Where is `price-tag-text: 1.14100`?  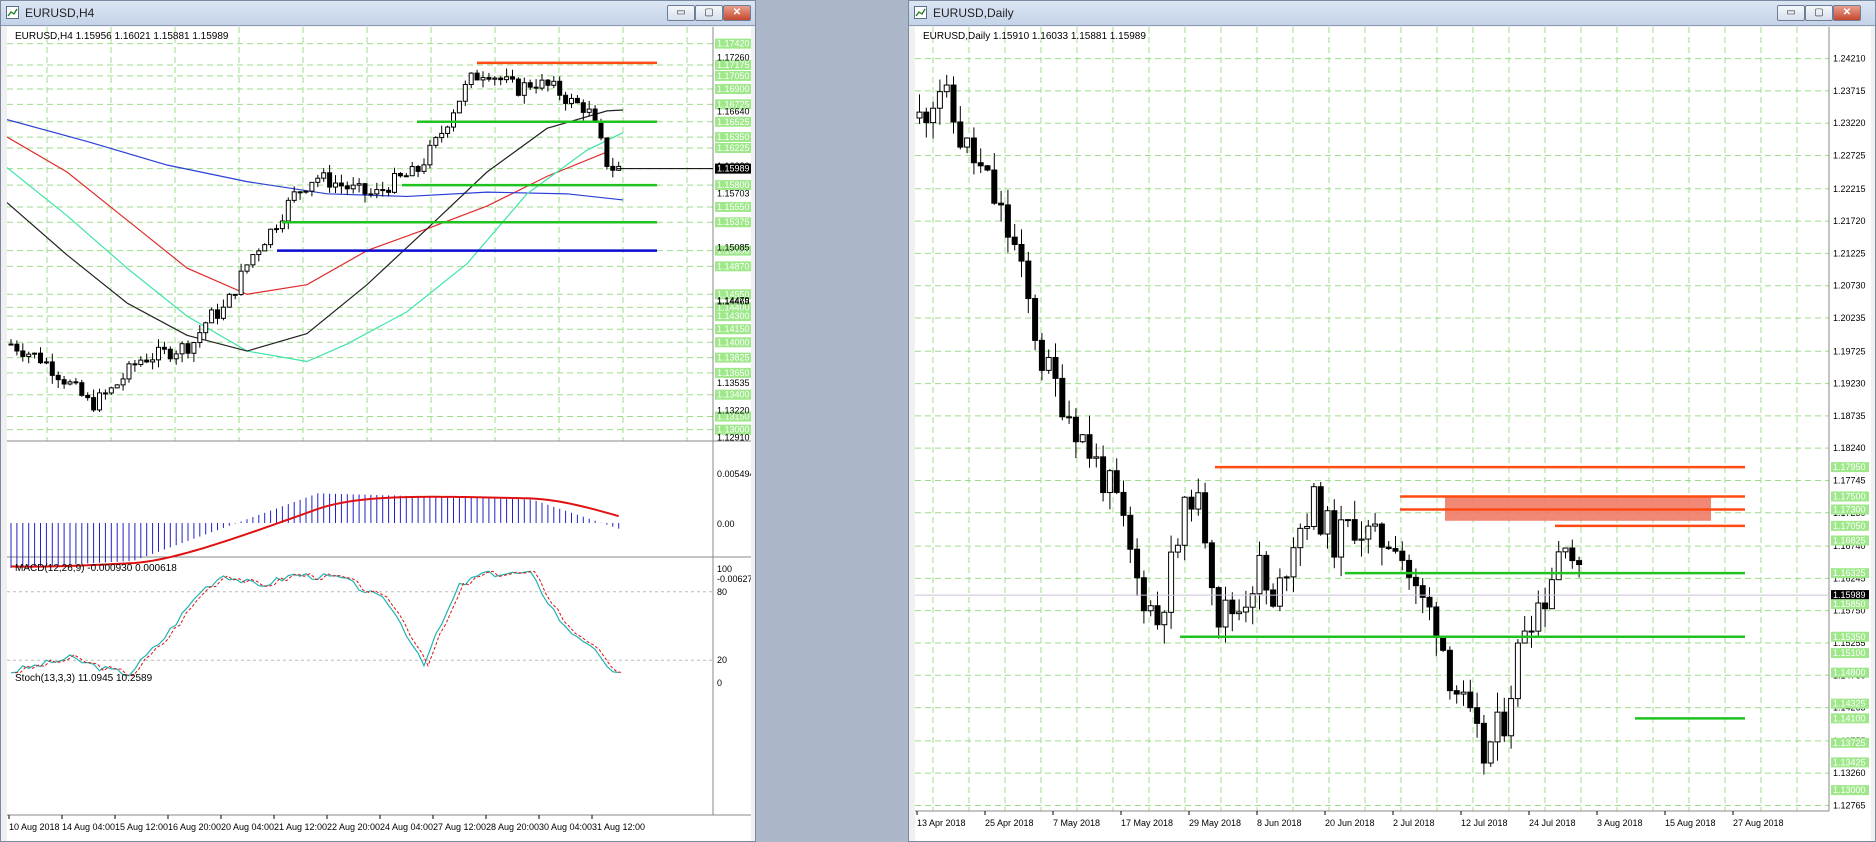
price-tag-text: 1.14100 is located at coordinates (1849, 718).